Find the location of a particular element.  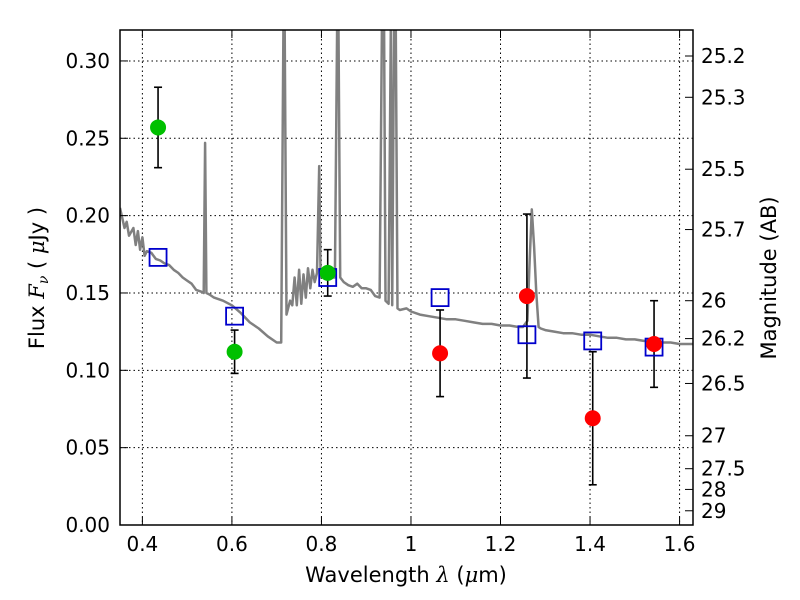

y-tick-label: 0.10 is located at coordinates (87, 370).